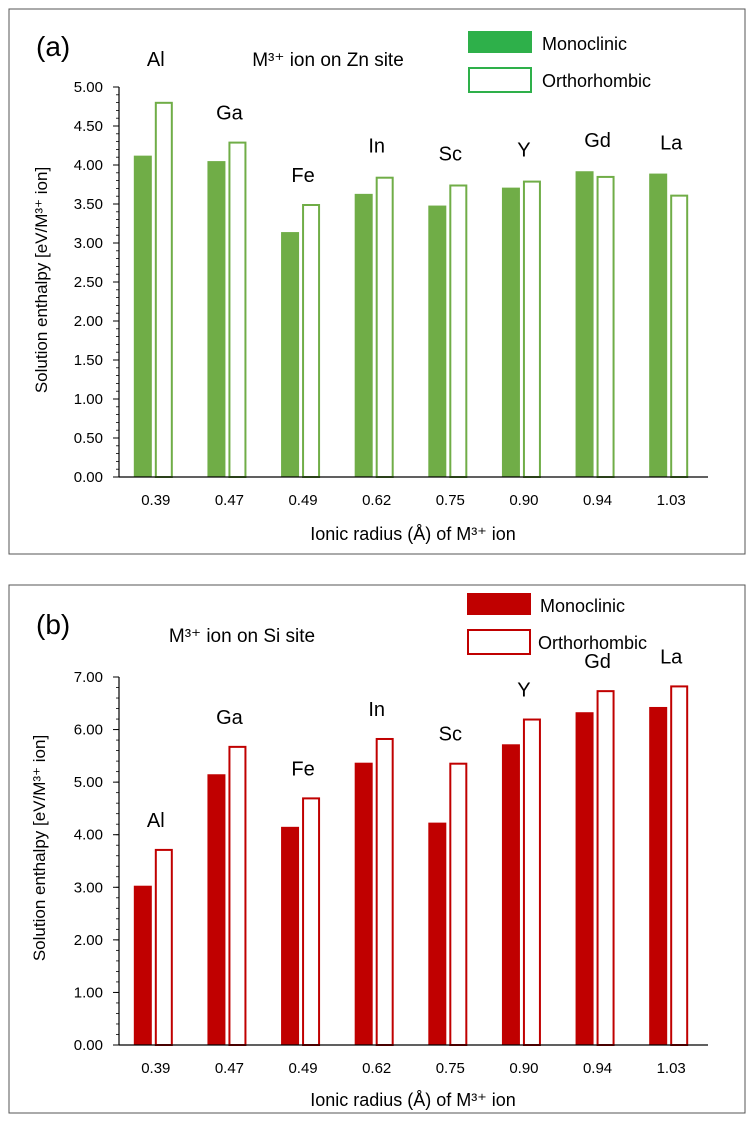  I want to click on panel-b-legend: Monoclinic Orthorhombic, so click(557, 624).